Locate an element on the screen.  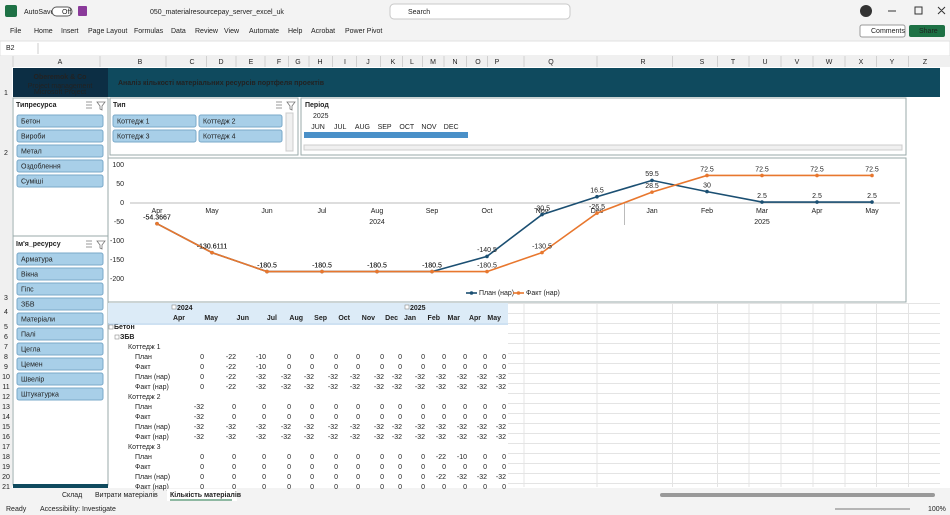
sheet-tab: Кількість матеріалів is located at coordinates (206, 495).